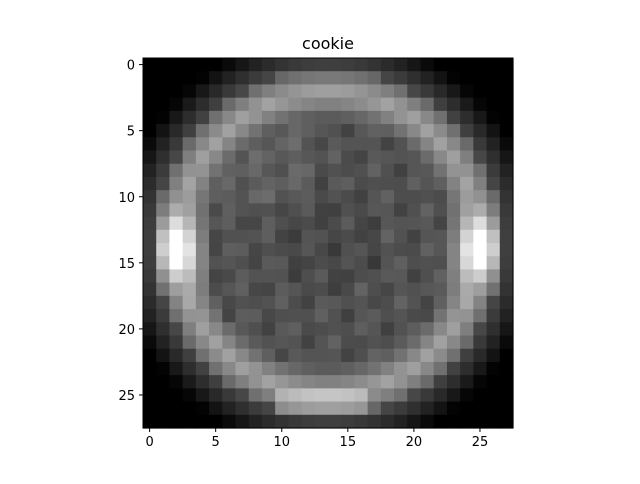 This screenshot has height=484, width=640. Describe the element at coordinates (126, 330) in the screenshot. I see `y-tick-label: 20` at that location.